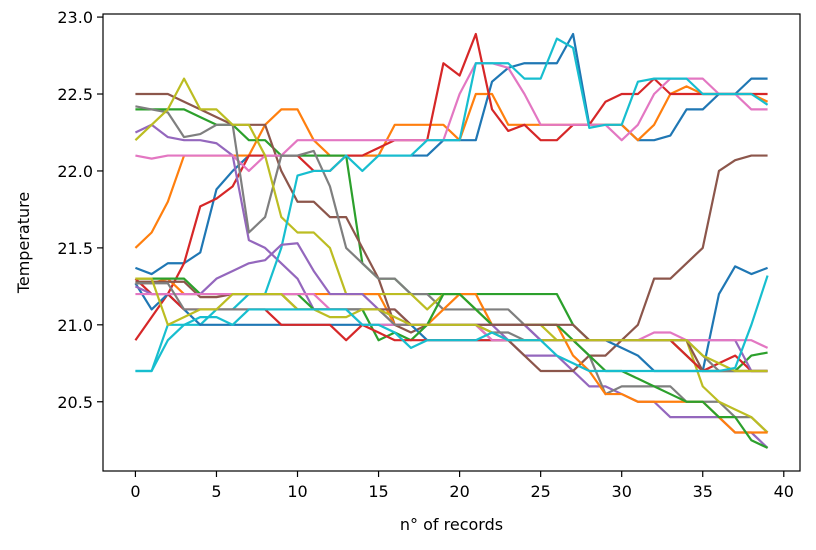 The height and width of the screenshot is (550, 816). What do you see at coordinates (135, 491) in the screenshot?
I see `x-tick-label: 0` at bounding box center [135, 491].